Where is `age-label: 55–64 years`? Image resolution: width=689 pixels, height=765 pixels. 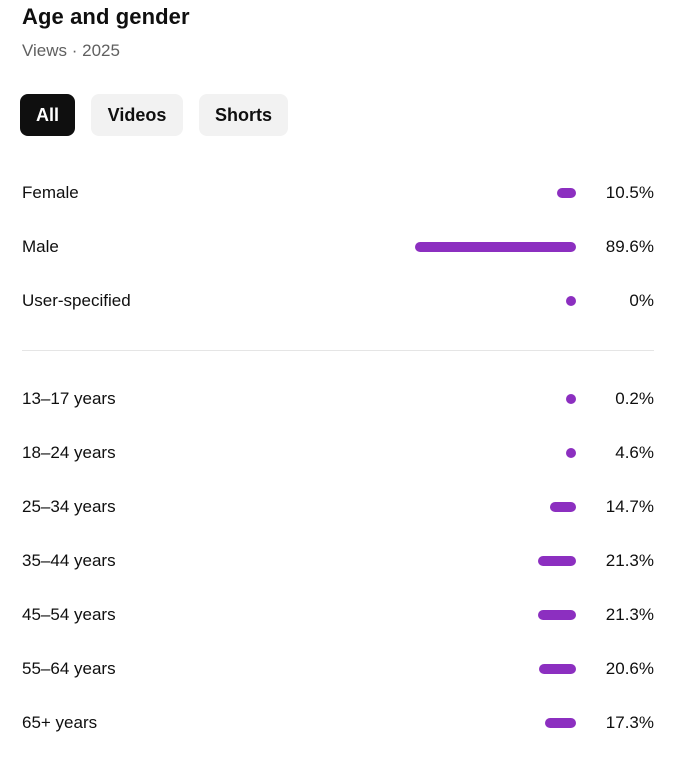 age-label: 55–64 years is located at coordinates (69, 668).